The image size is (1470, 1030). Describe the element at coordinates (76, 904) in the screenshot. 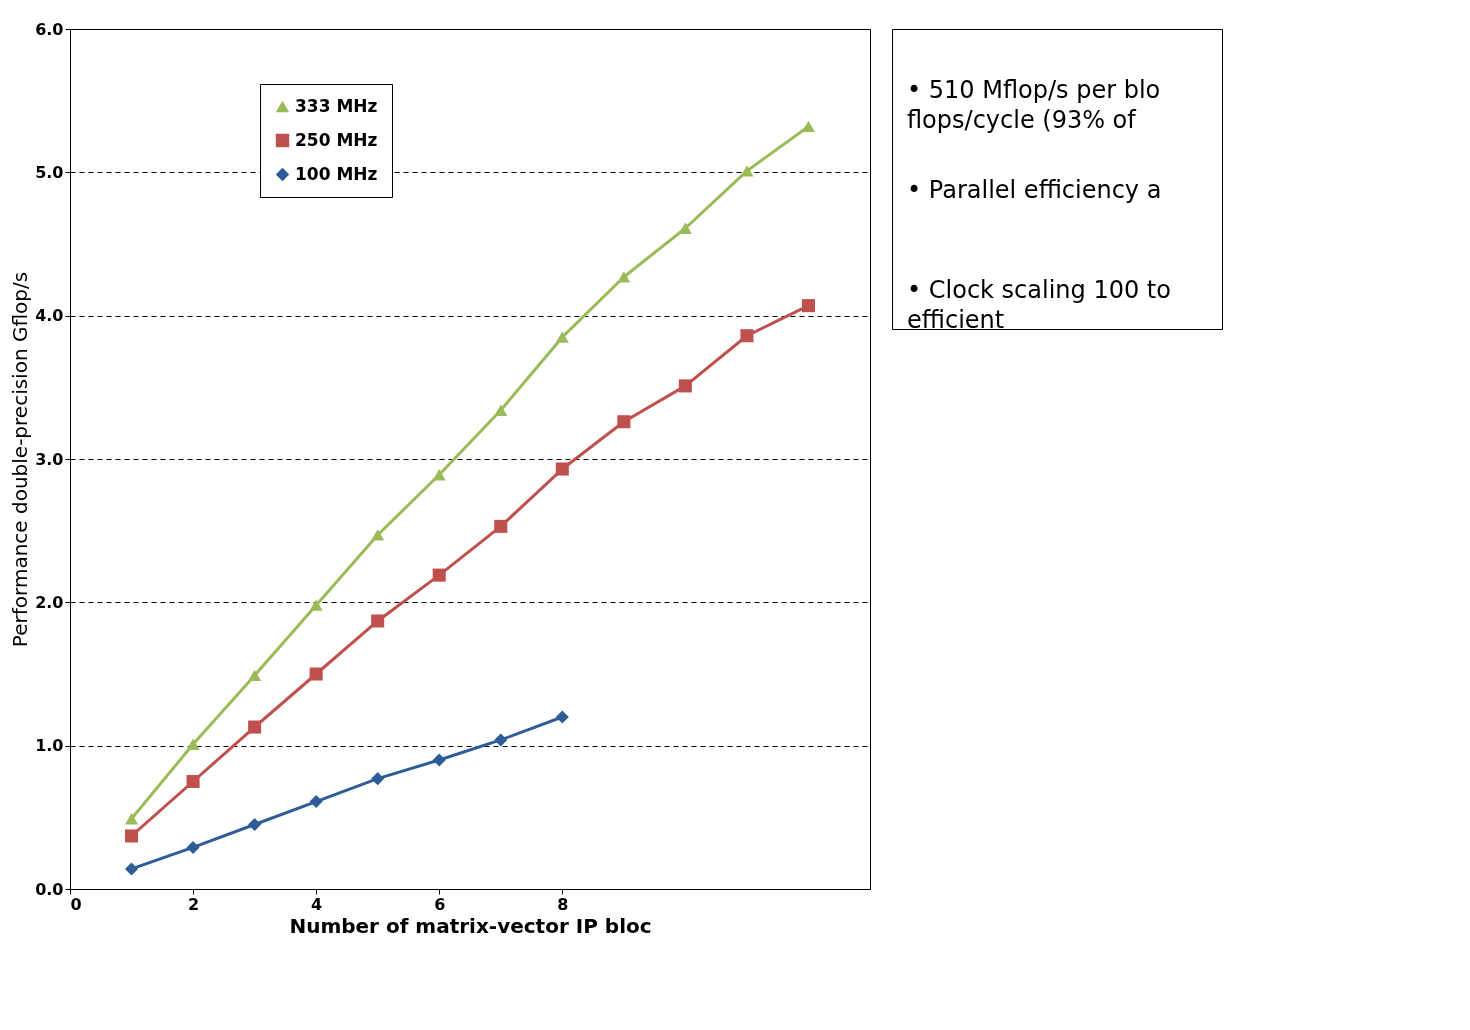

I see `x-tick-label: 0` at that location.